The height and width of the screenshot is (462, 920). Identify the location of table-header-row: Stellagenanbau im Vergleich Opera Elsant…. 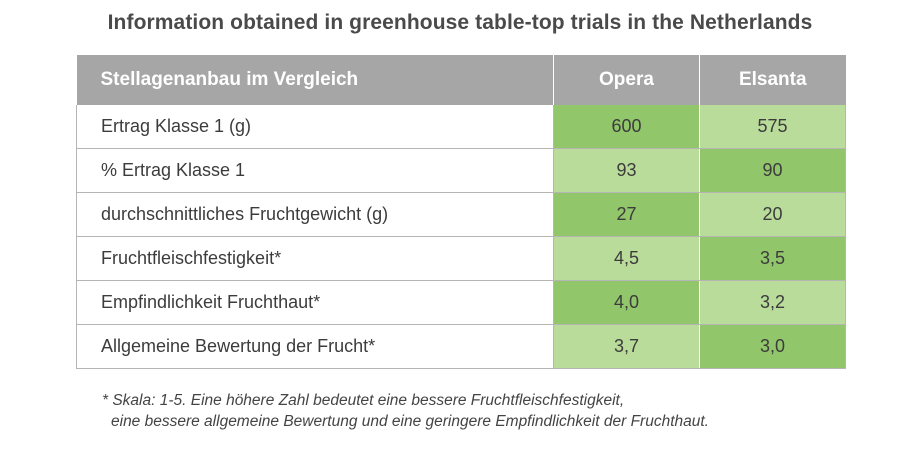
(461, 80).